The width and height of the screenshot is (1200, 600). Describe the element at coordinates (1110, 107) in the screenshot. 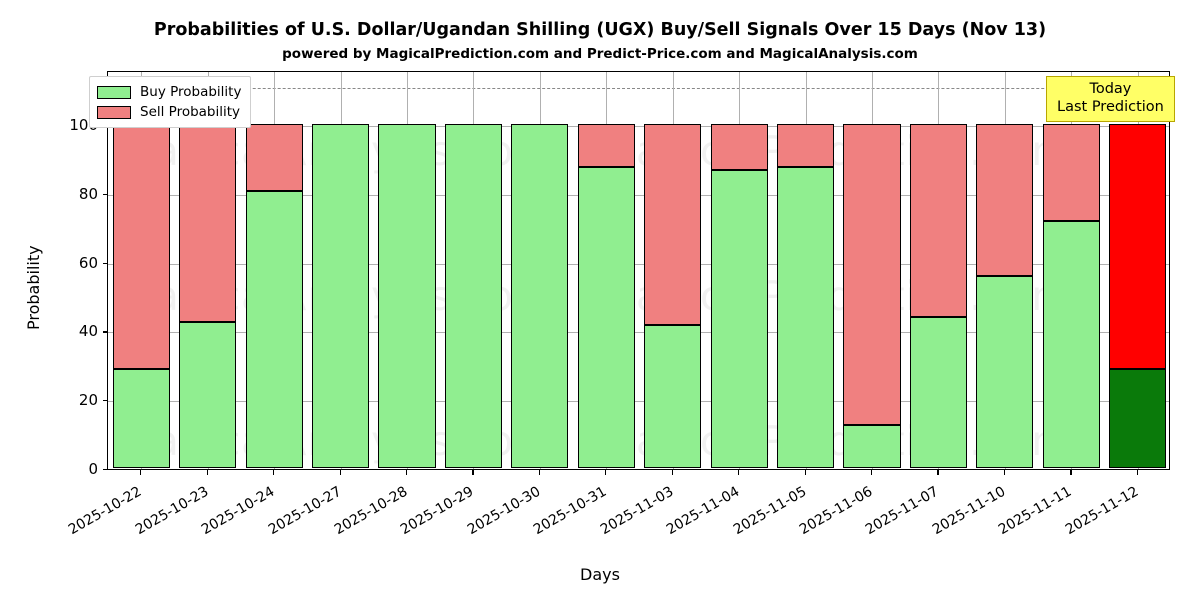

I see `today-annotation-line-2: Last Prediction` at that location.